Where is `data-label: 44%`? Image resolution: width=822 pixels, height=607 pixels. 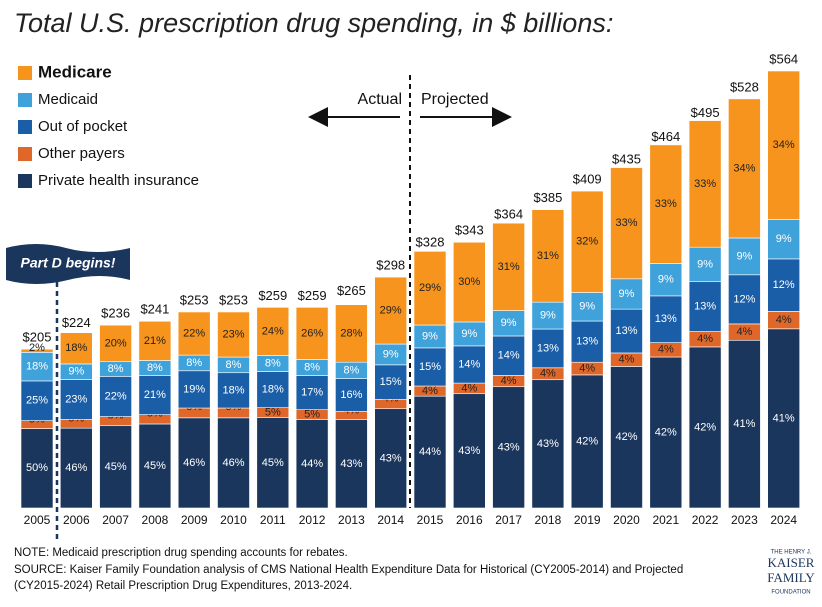
data-label: 44% is located at coordinates (430, 452).